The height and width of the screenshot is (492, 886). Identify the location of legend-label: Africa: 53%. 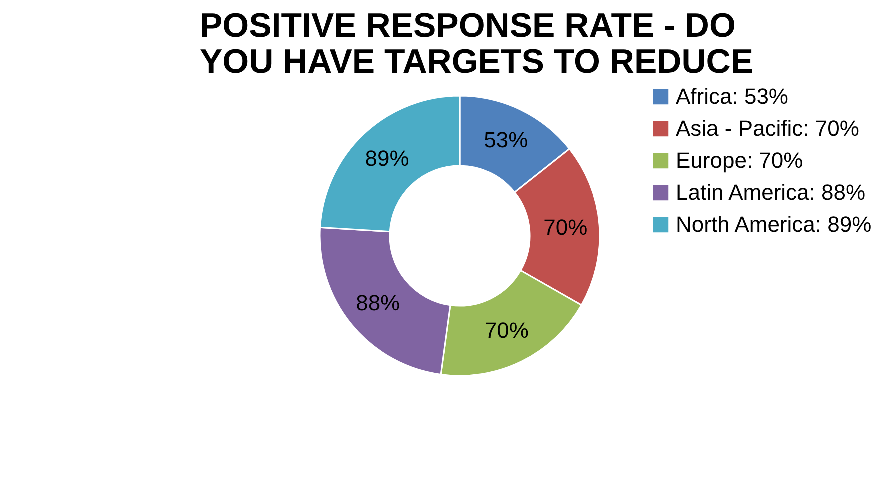
(732, 96).